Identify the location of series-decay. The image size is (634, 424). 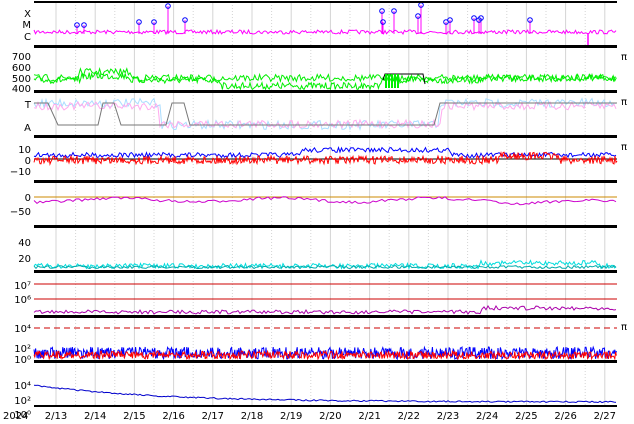
(325, 394).